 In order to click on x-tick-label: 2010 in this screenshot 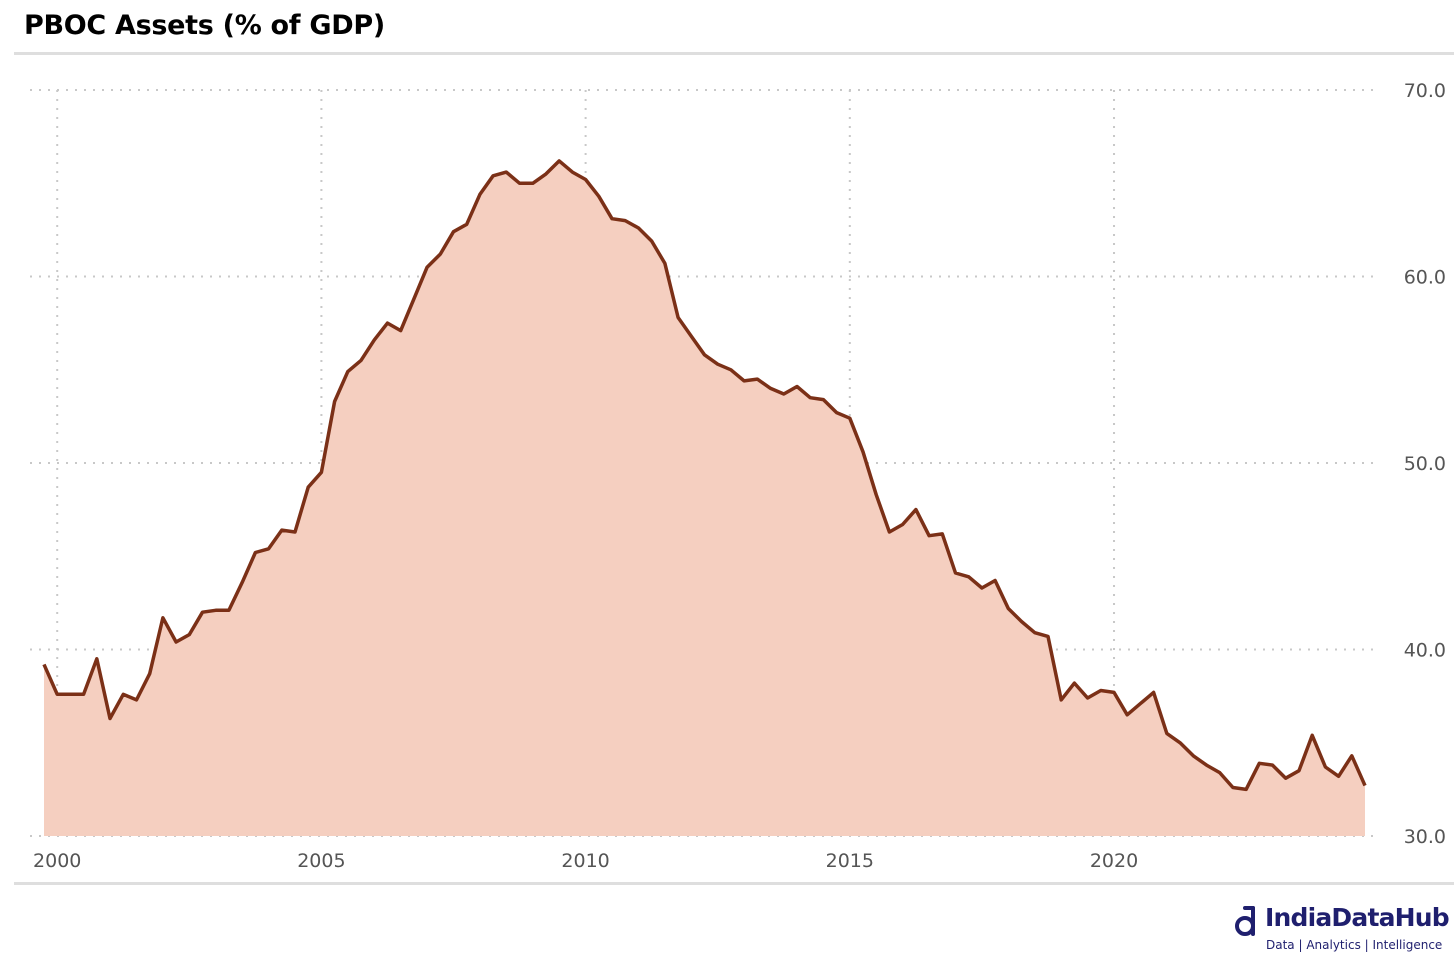, I will do `click(585, 861)`.